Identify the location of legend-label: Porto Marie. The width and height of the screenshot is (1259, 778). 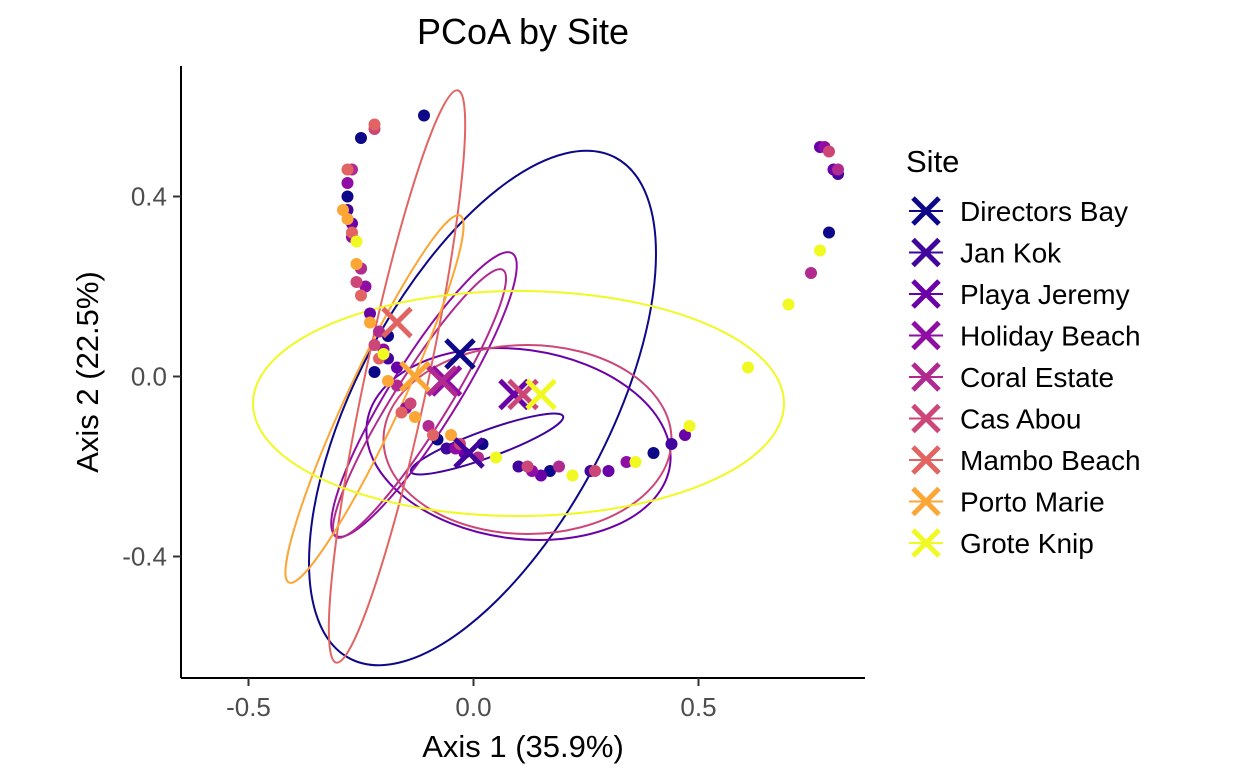
(1032, 502).